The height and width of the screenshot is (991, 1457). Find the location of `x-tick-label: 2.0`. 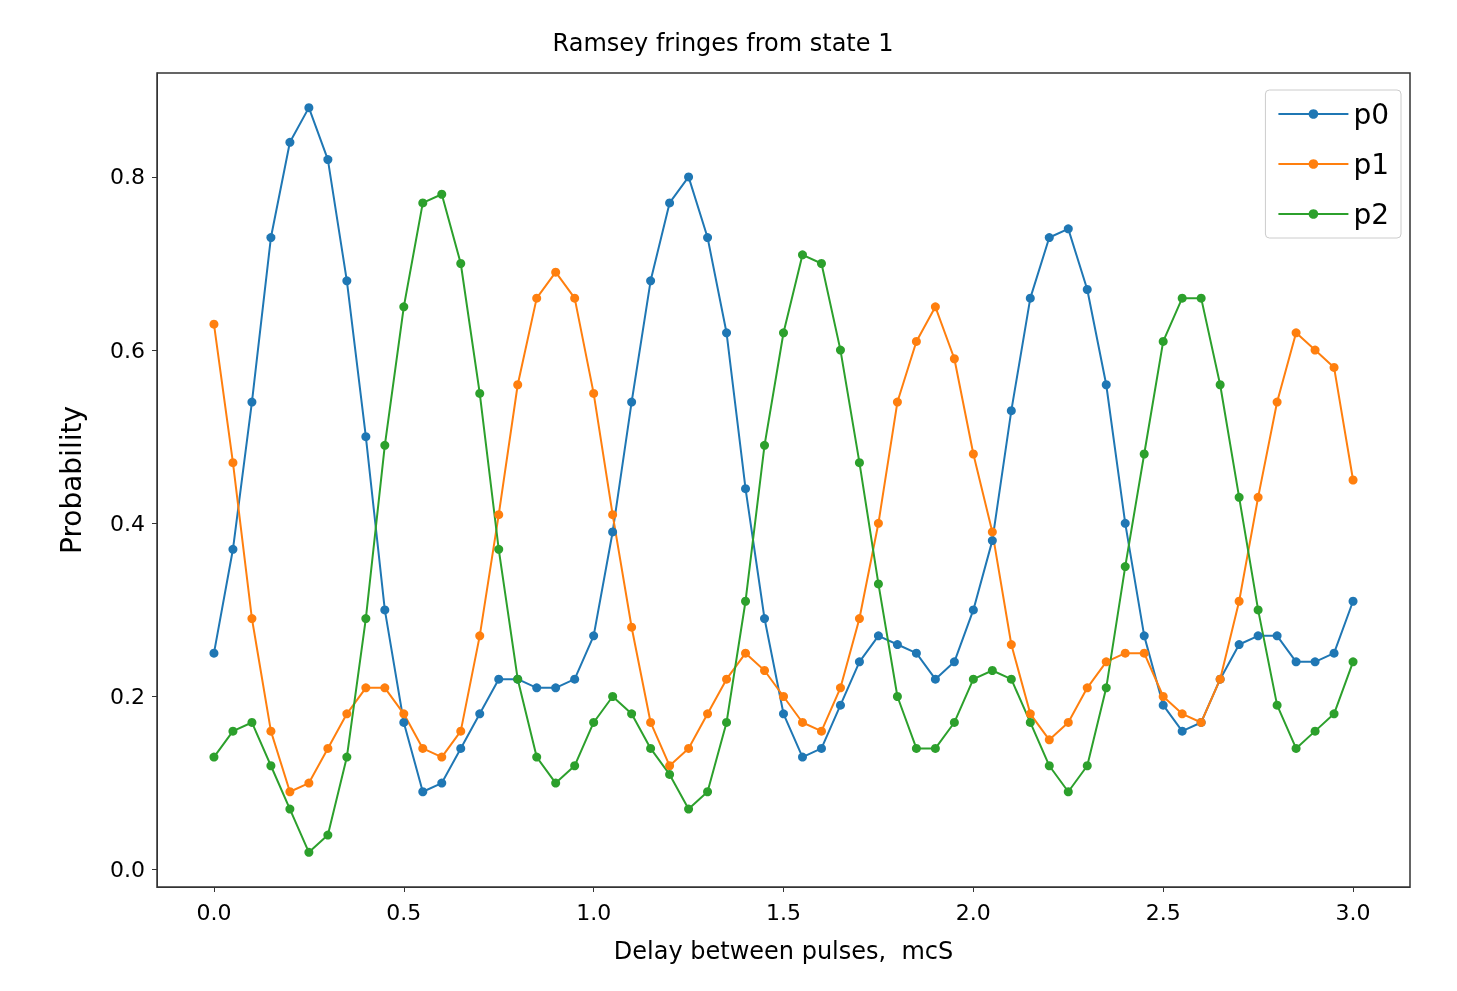

x-tick-label: 2.0 is located at coordinates (973, 912).